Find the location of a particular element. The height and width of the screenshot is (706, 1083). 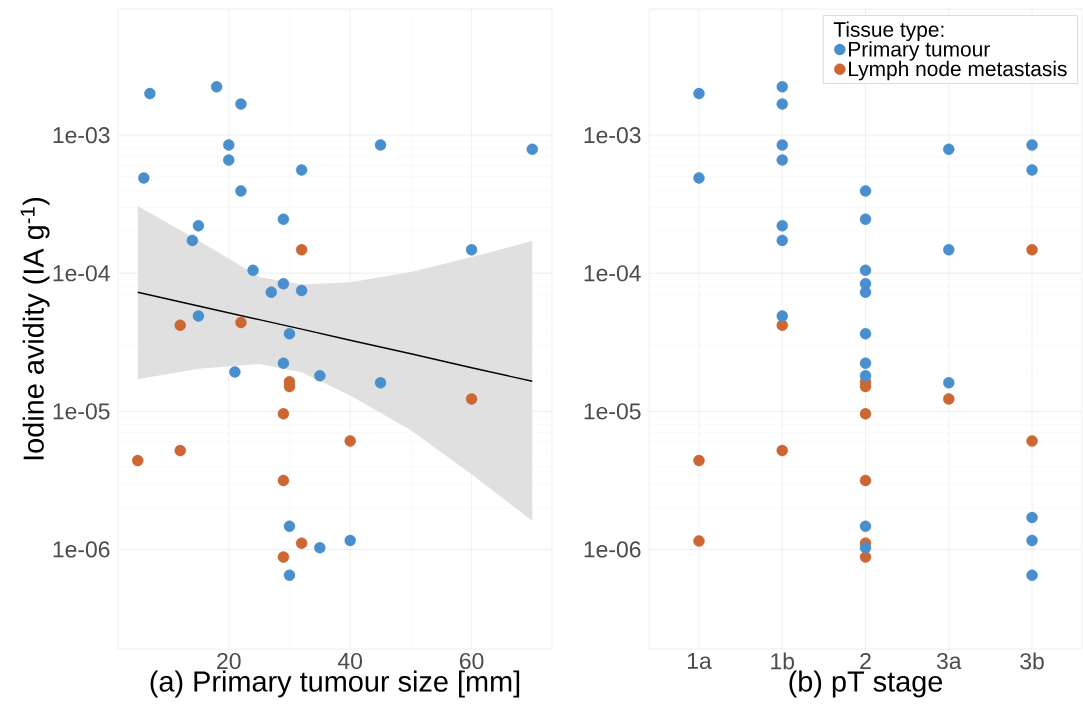

y-axis-title: Iodine avidity (IA g$^{-1}$) is located at coordinates (35, 328).